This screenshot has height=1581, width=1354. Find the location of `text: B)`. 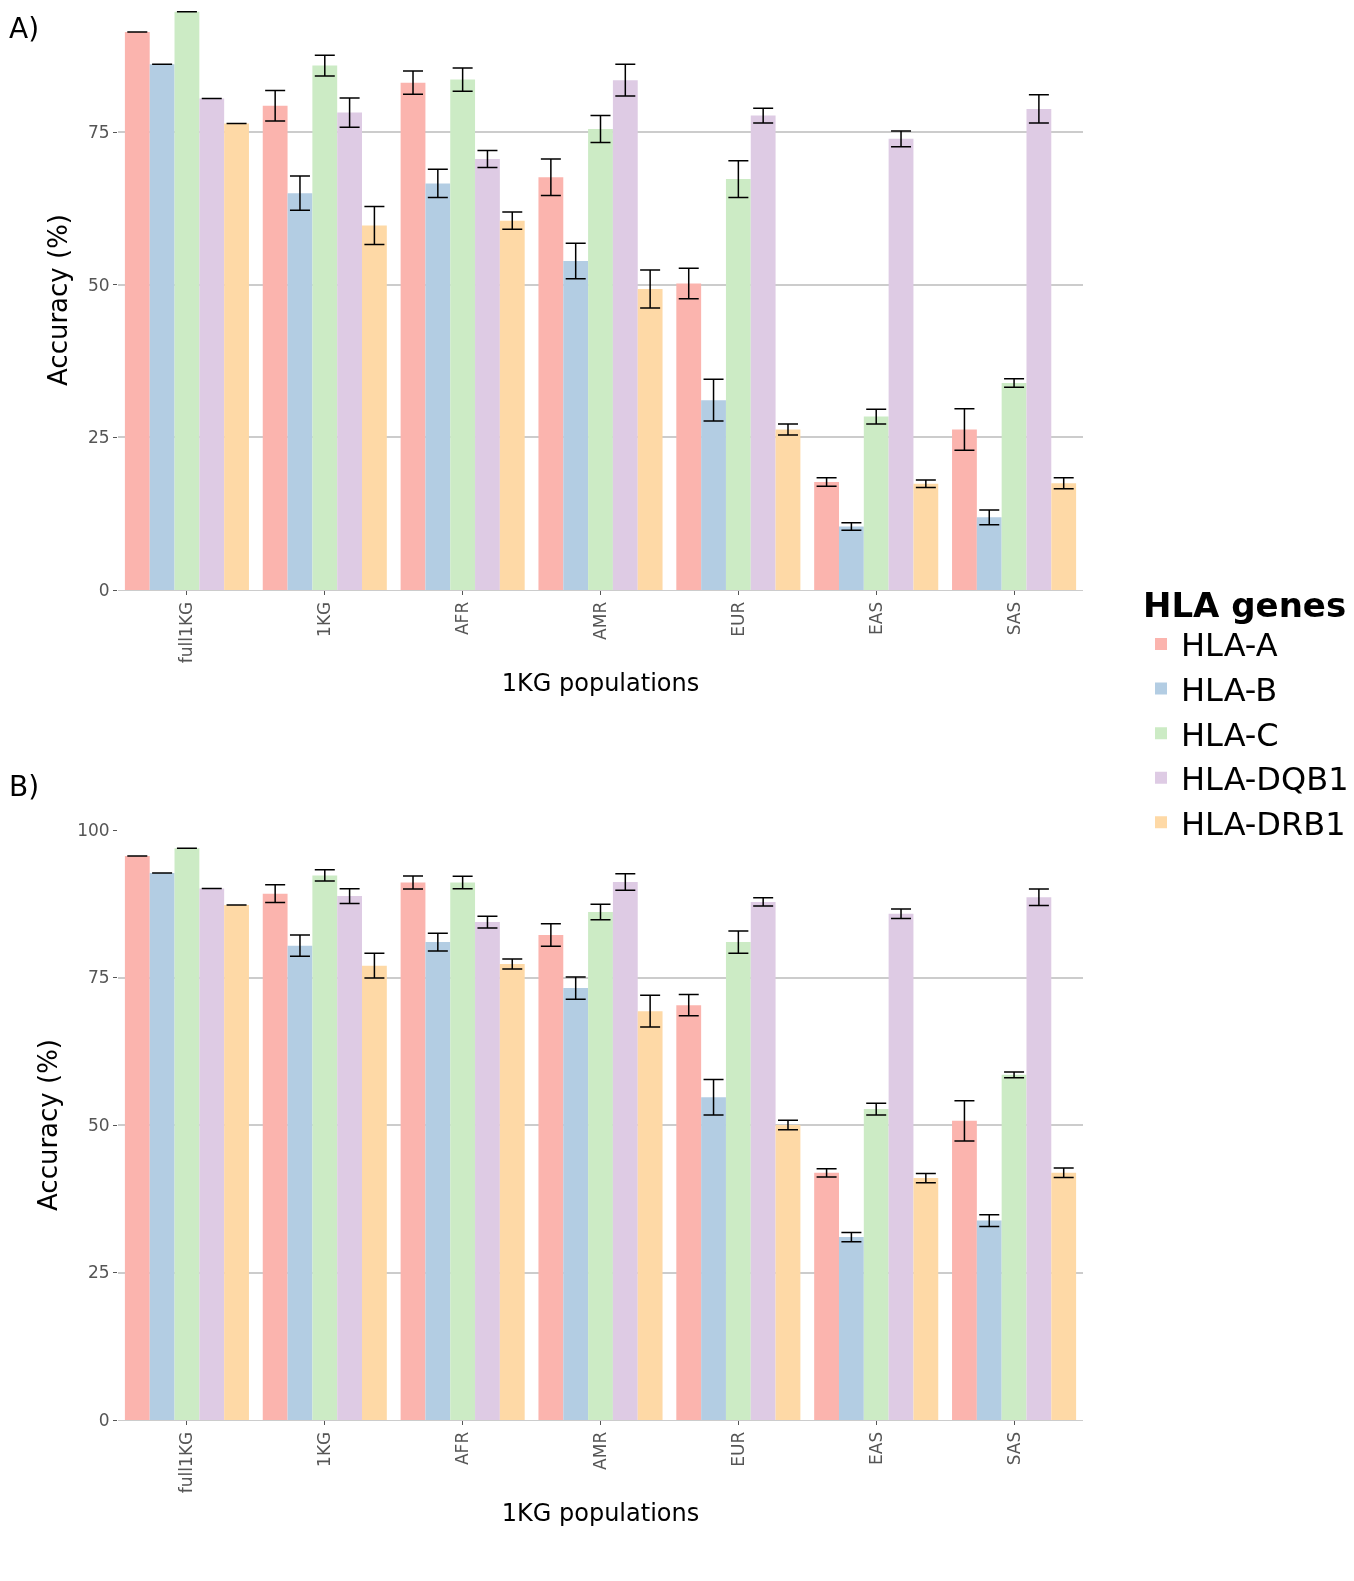

text: B) is located at coordinates (24, 786).